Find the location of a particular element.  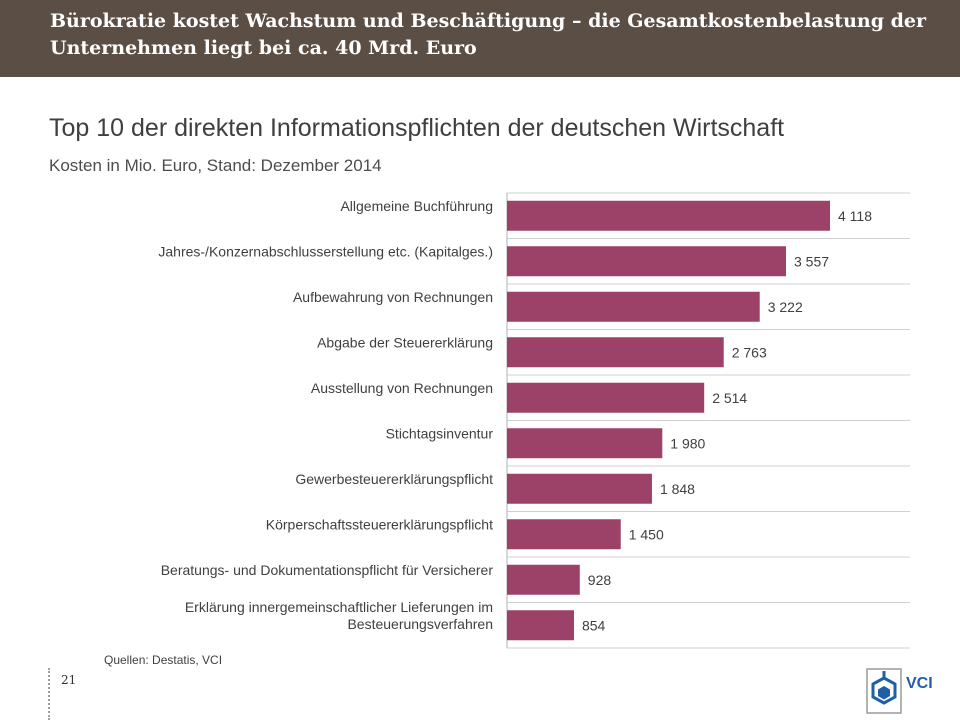

category-label: Allgemeine Buchführung is located at coordinates (416, 206).